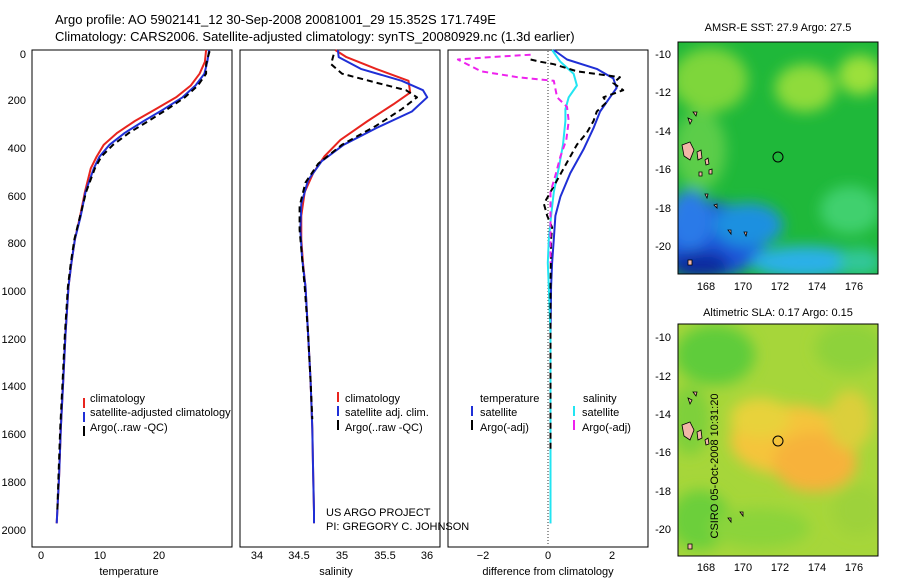 This screenshot has width=900, height=580. Describe the element at coordinates (663, 151) in the screenshot. I see `sst-map-yticks: -10 -12 -14 -16 -18 -20` at that location.